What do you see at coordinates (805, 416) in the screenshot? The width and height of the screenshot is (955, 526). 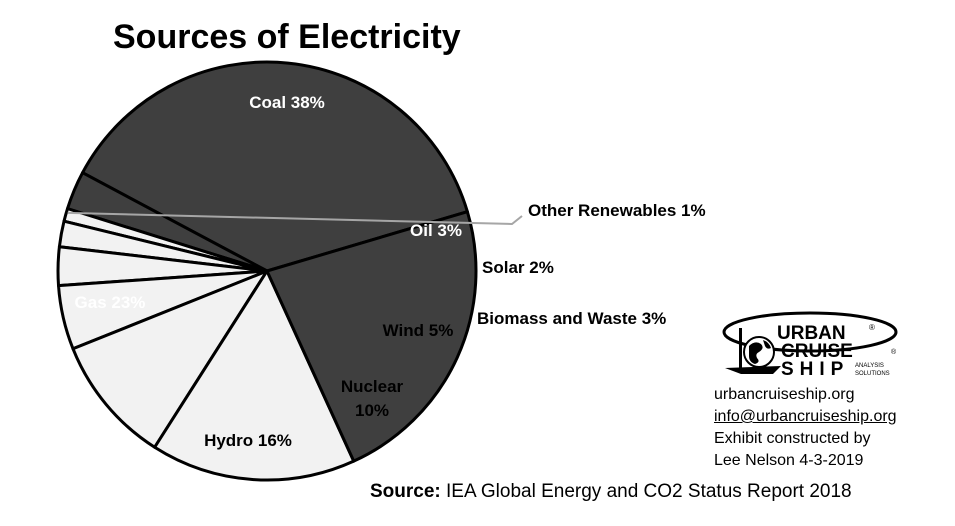 I see `email-link: info@urbancruiseship.org` at bounding box center [805, 416].